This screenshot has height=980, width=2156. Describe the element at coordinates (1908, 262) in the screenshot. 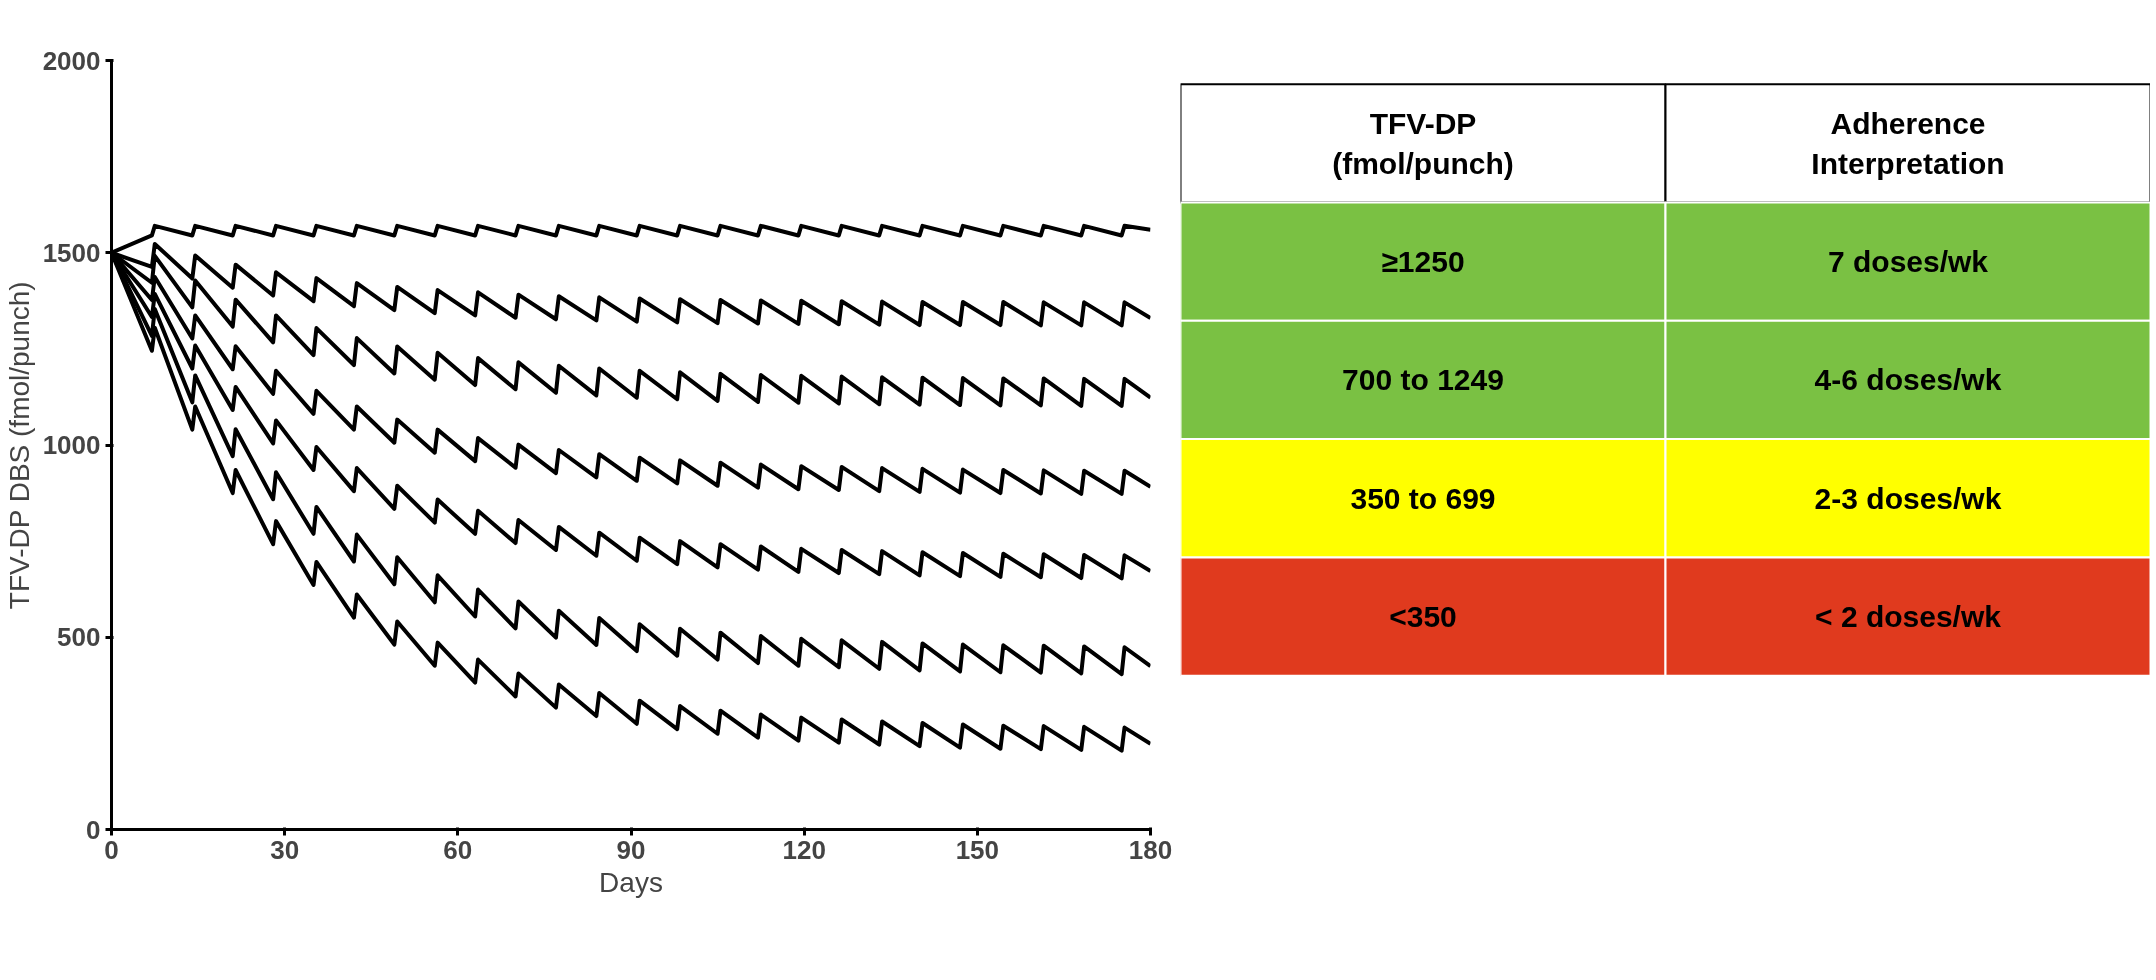

I see `text: 7 doses/wk` at that location.